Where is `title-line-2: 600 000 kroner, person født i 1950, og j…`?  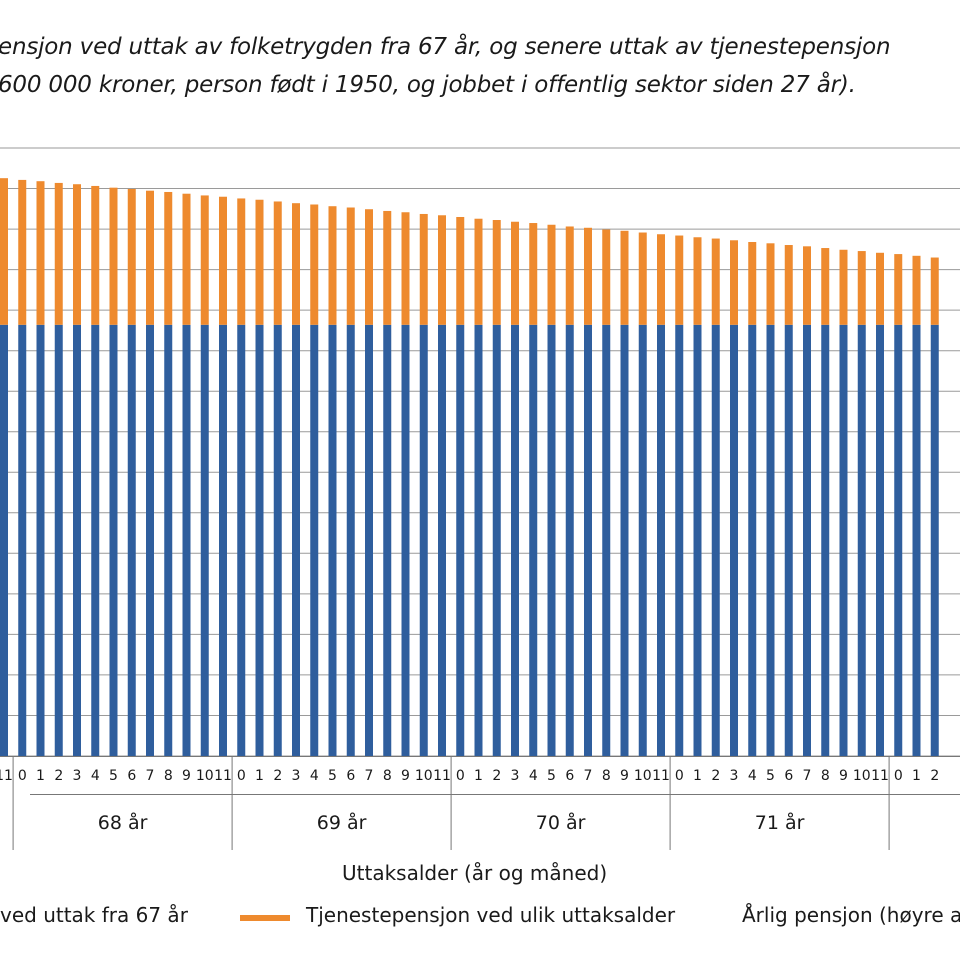 title-line-2: 600 000 kroner, person født i 1950, og j… is located at coordinates (428, 85).